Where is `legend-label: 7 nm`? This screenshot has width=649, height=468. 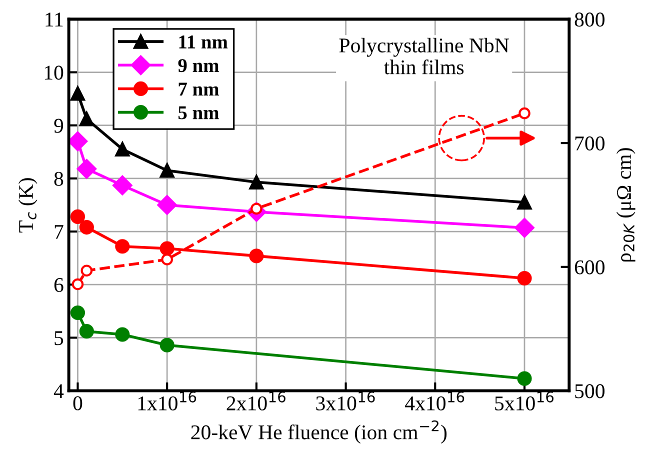
legend-label: 7 nm is located at coordinates (198, 89).